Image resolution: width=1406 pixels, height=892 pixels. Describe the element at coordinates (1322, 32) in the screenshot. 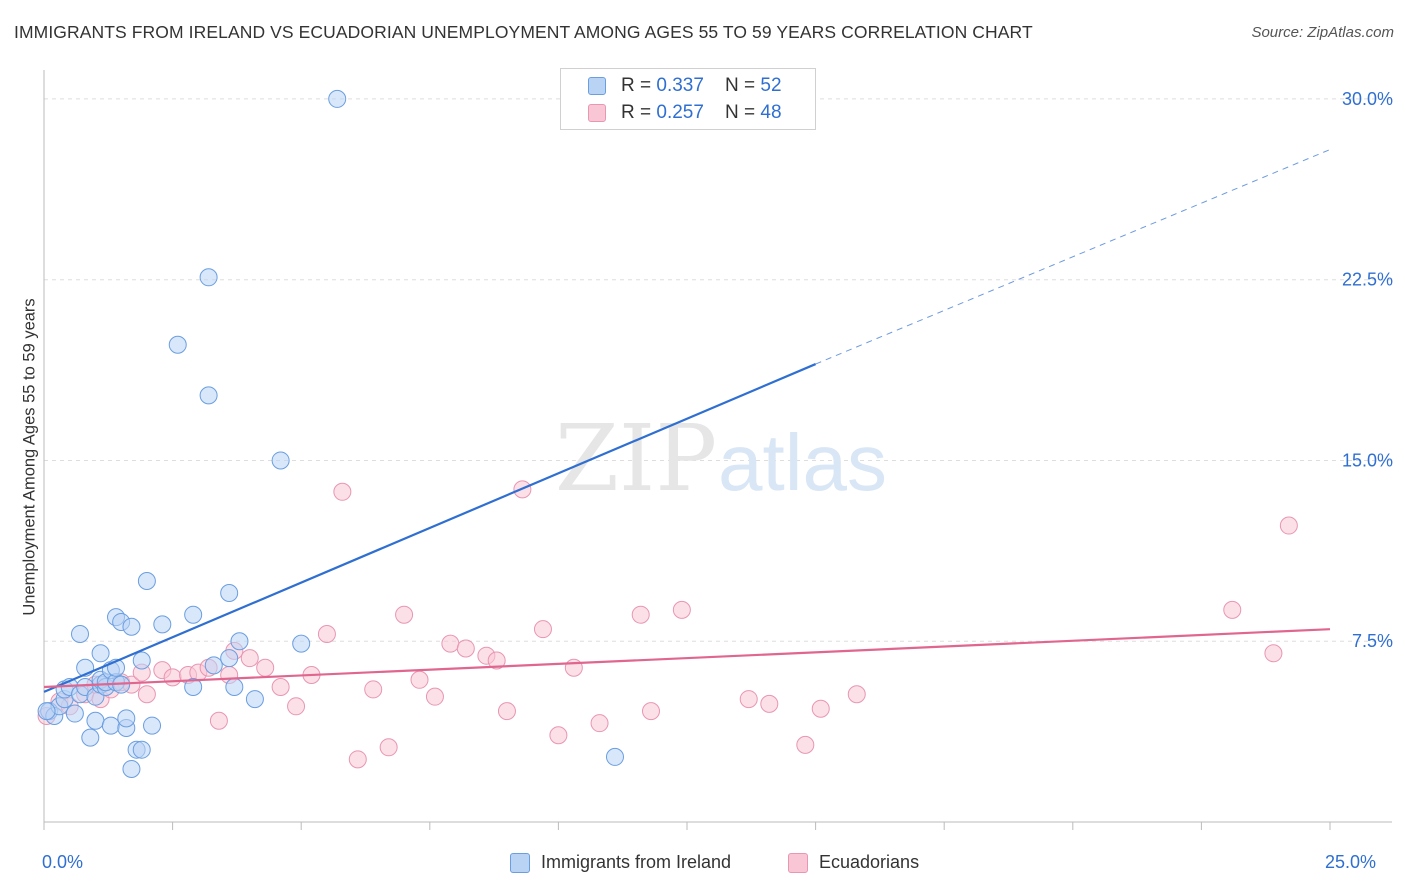

I see `source-credit: Source: ZipAtlas.com` at that location.